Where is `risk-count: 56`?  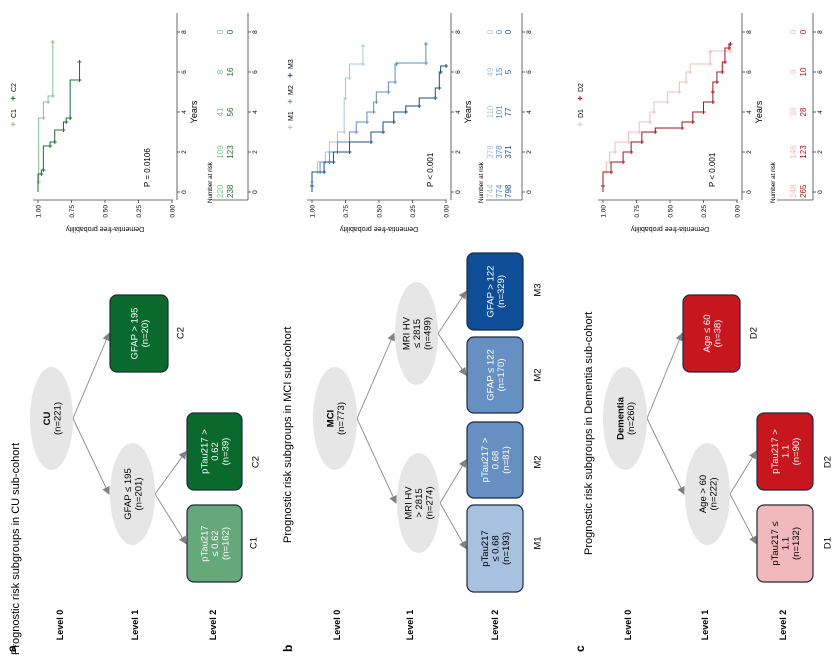 risk-count: 56 is located at coordinates (230, 111).